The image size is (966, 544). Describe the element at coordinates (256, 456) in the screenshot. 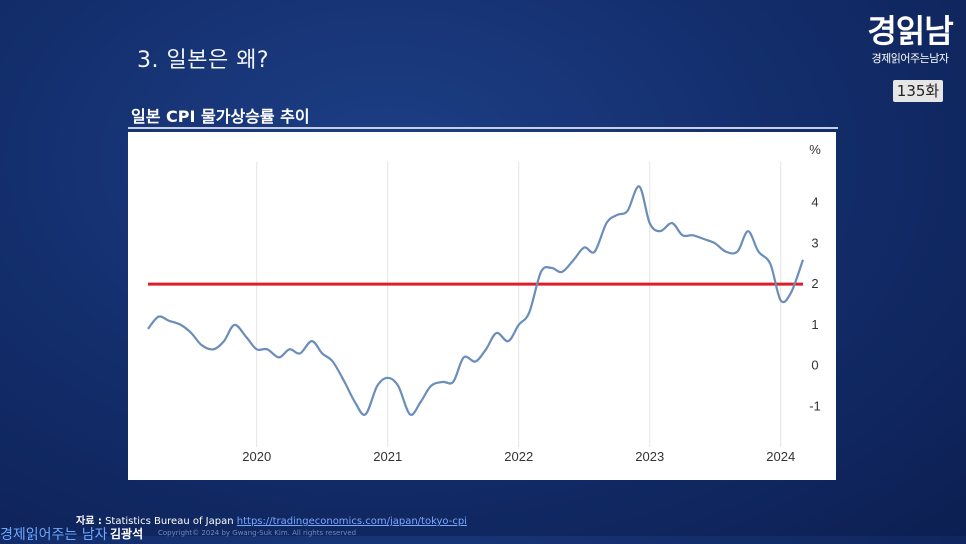

I see `x-tick-label-2020: 2020` at that location.